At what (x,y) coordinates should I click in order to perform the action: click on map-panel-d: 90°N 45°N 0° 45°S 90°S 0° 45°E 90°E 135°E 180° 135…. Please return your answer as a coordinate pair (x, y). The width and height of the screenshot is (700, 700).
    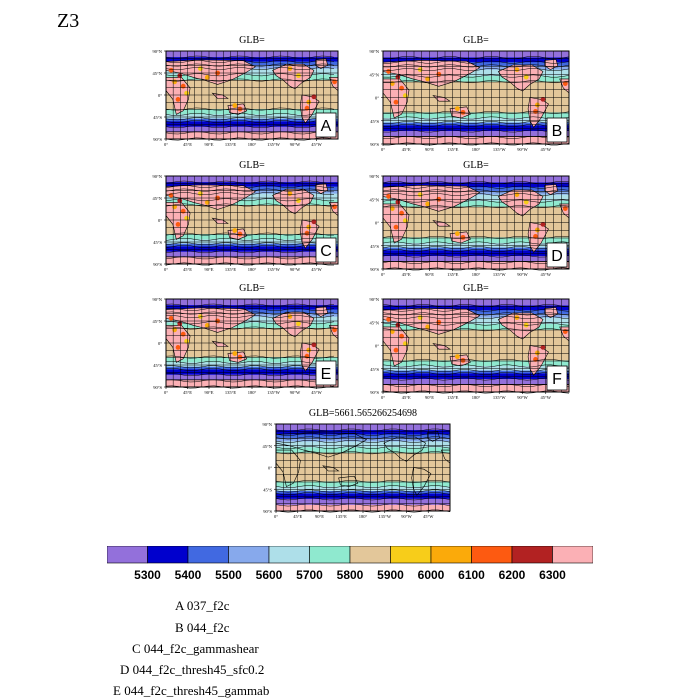
    Looking at the image, I should click on (469, 225).